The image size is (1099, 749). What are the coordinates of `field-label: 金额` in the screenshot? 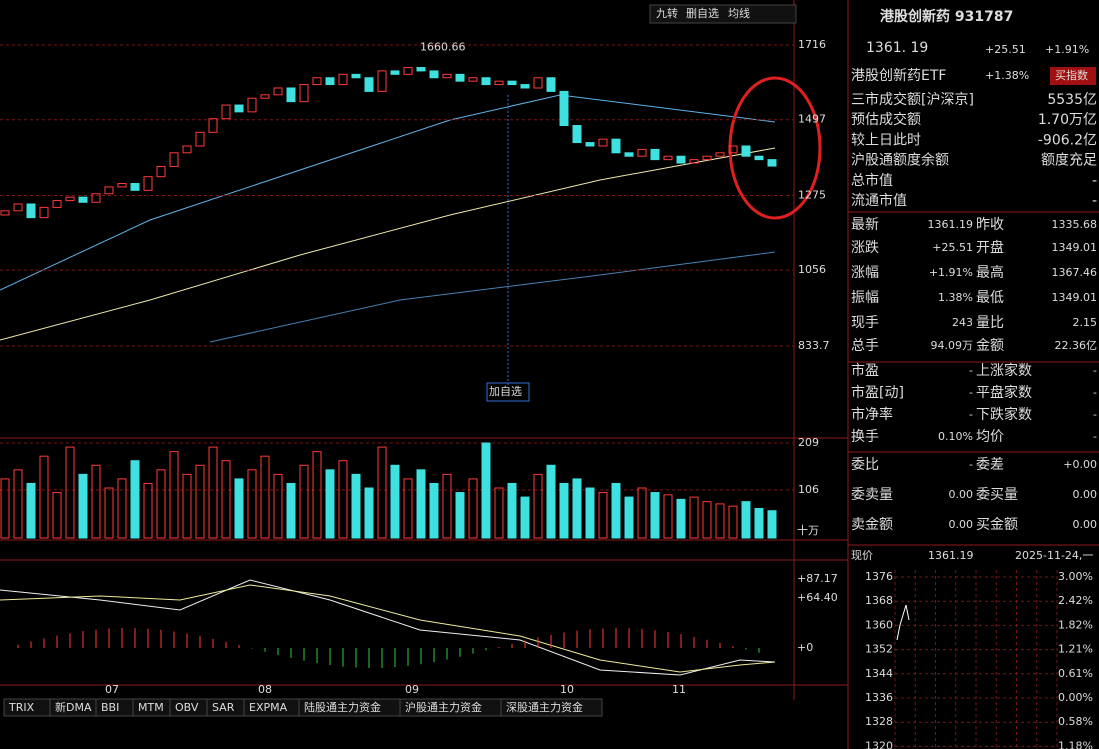 It's located at (990, 346).